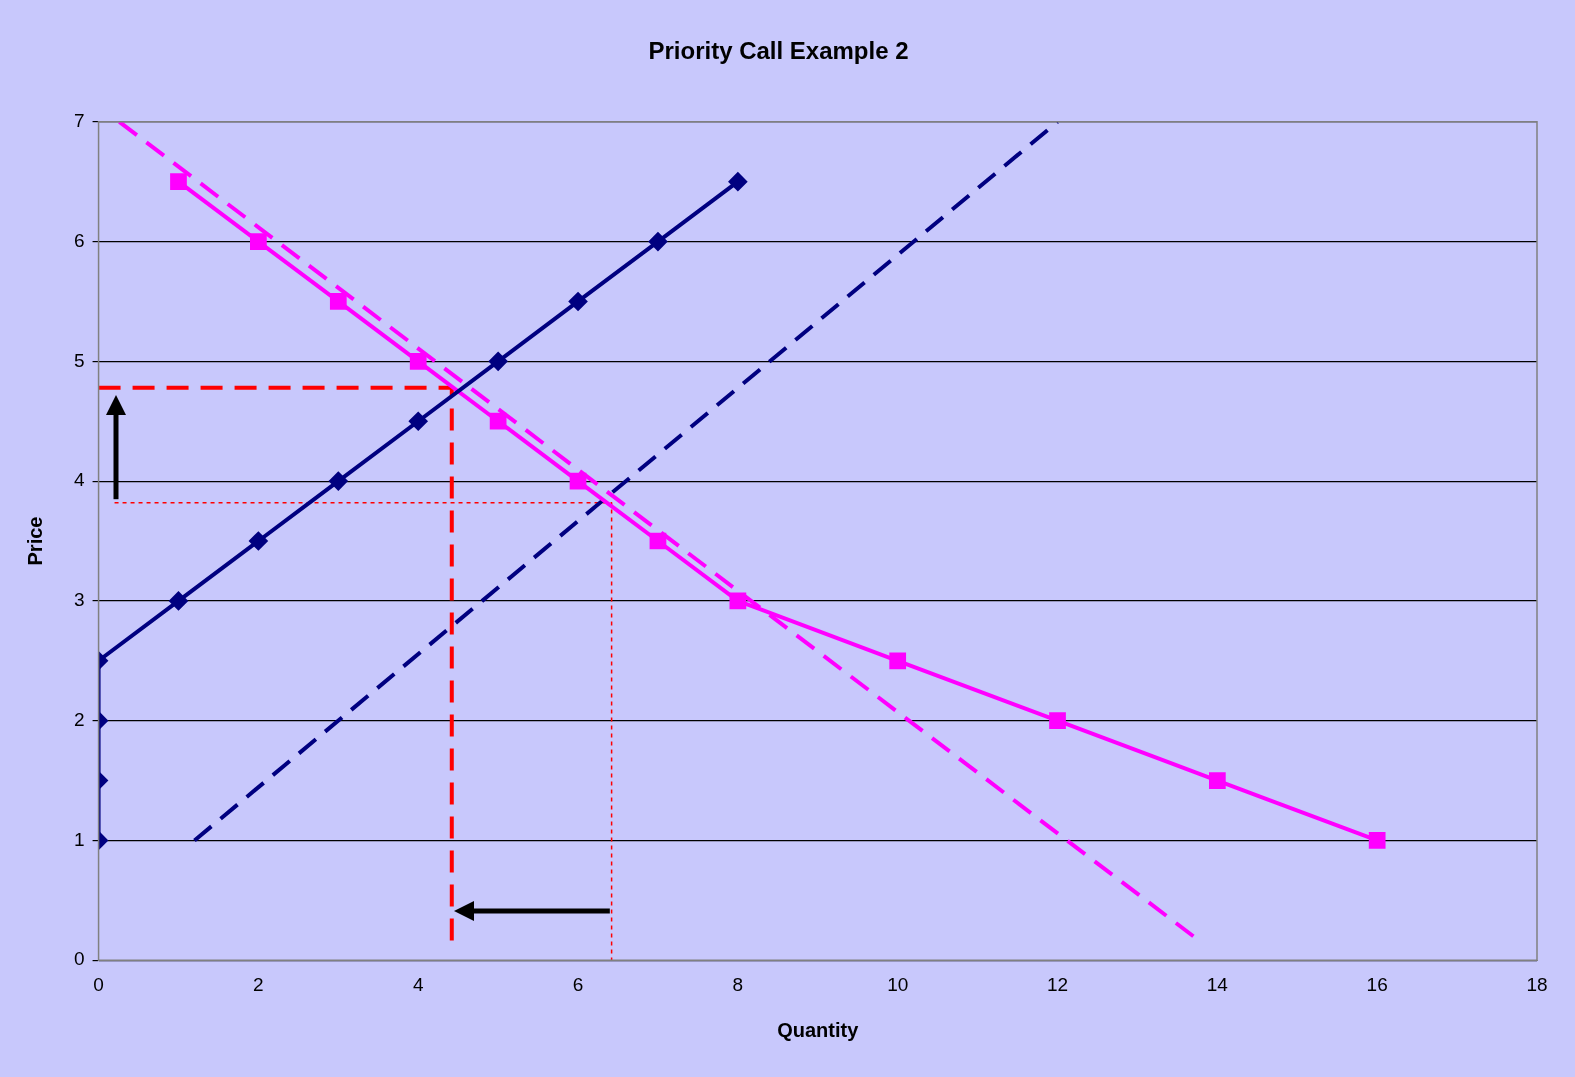 Image resolution: width=1575 pixels, height=1077 pixels. Describe the element at coordinates (79, 959) in the screenshot. I see `y-tick-label: 0` at that location.